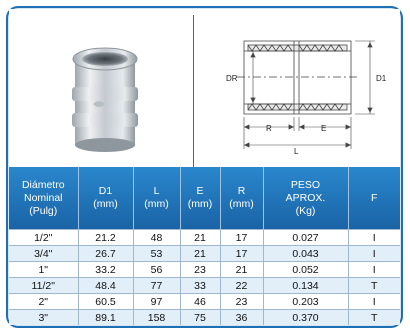  Describe the element at coordinates (105, 253) in the screenshot. I see `table-cell: 26.7` at that location.